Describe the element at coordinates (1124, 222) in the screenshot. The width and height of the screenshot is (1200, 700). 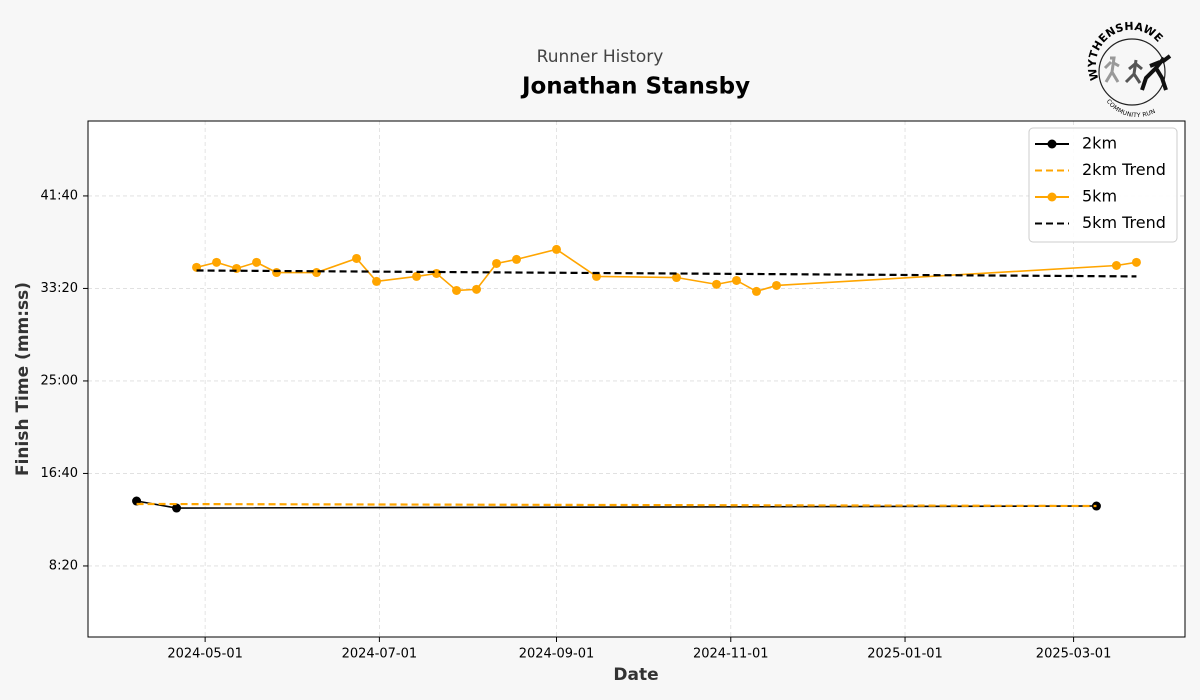
I see `legend-label: 5km Trend` at that location.